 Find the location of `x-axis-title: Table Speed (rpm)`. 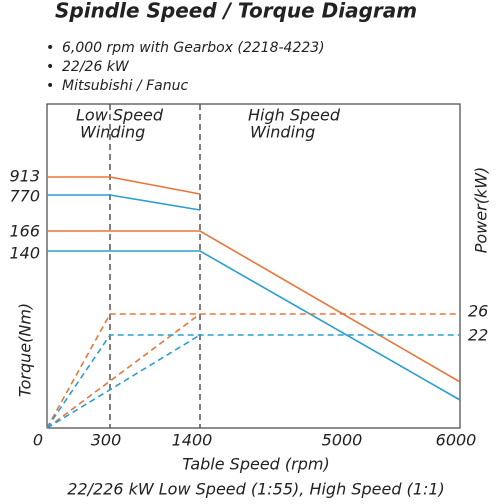

x-axis-title: Table Speed (rpm) is located at coordinates (255, 464).